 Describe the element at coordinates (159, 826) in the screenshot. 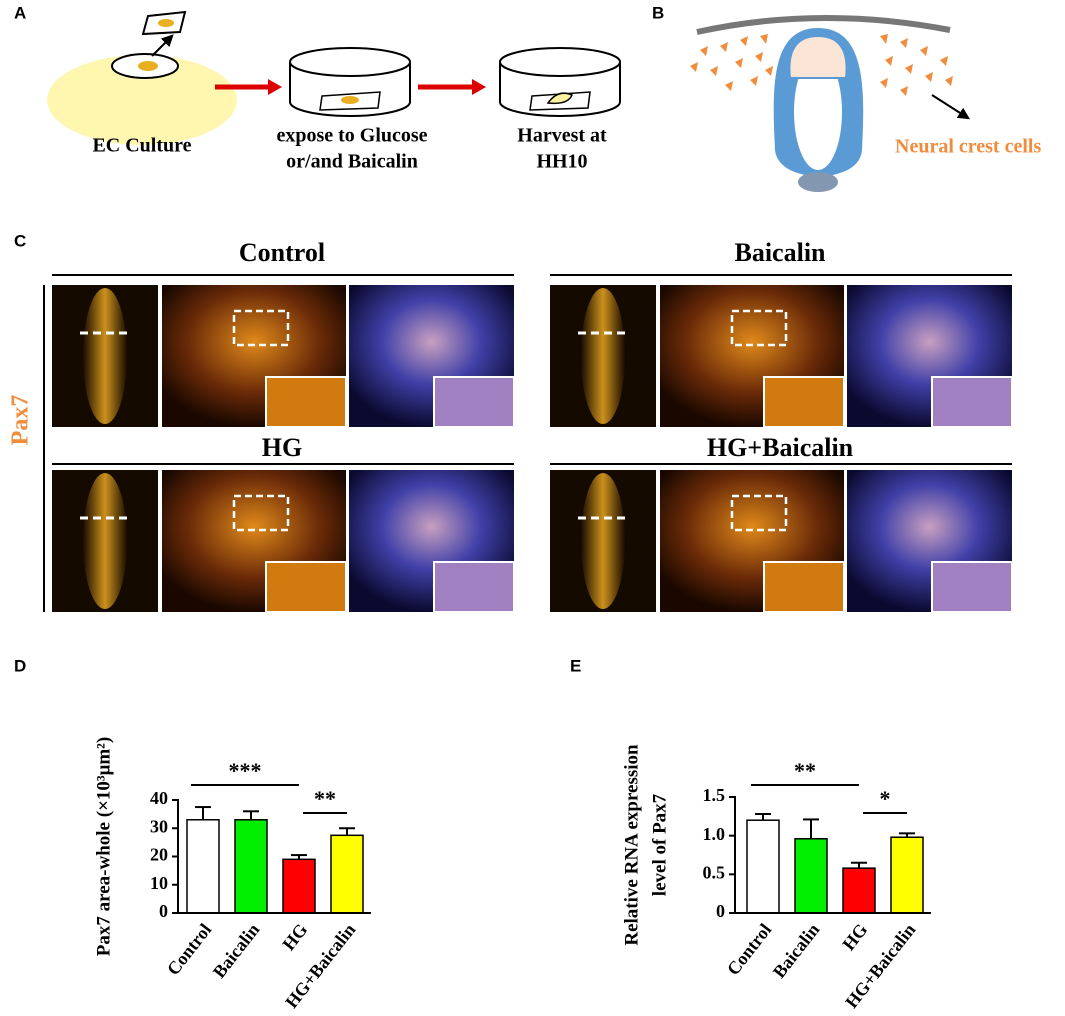

I see `y-tick-label: 30` at that location.